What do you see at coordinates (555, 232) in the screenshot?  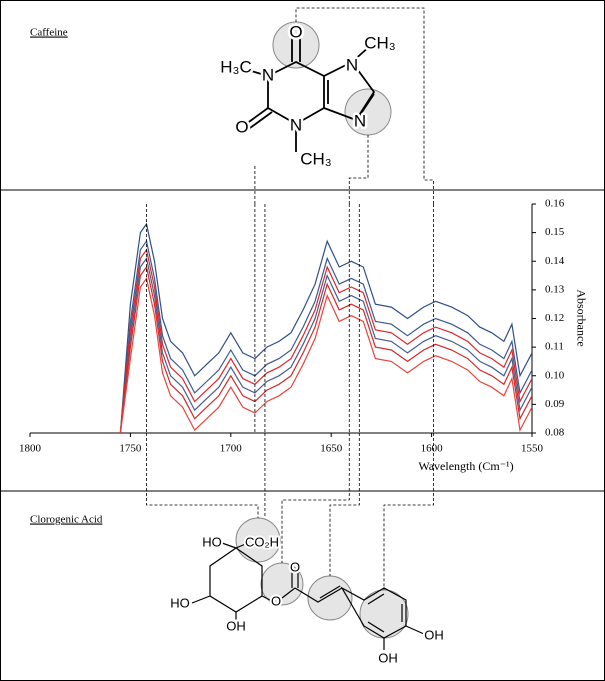 I see `y-tick-label: 0.15` at bounding box center [555, 232].